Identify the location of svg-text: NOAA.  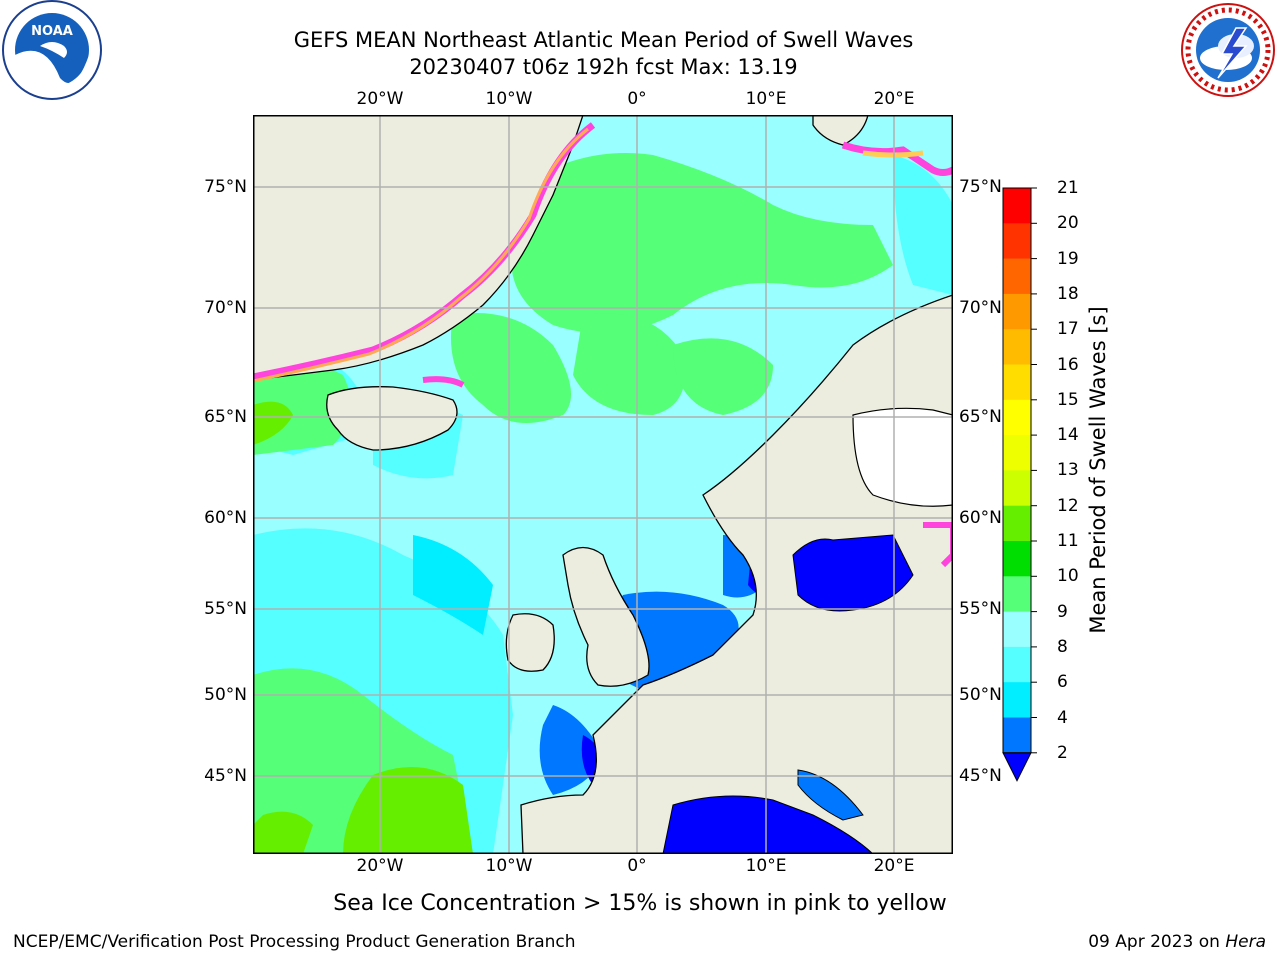
(52, 31).